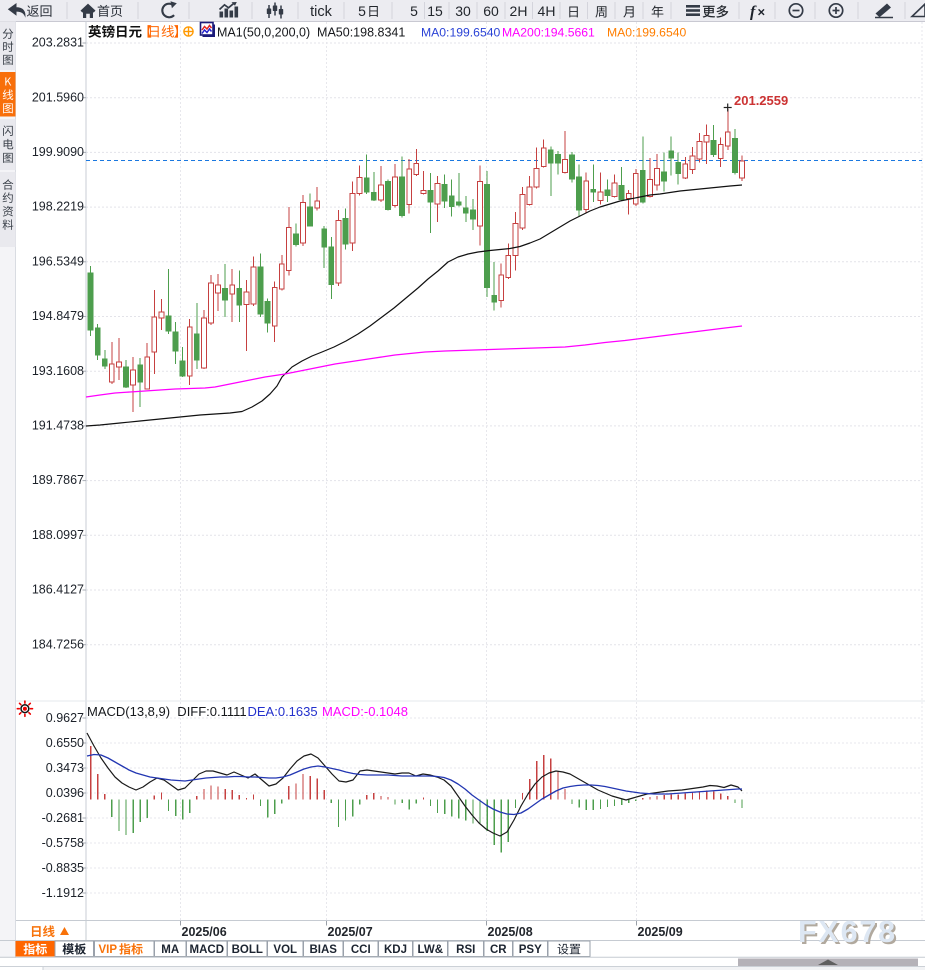 The height and width of the screenshot is (970, 925). What do you see at coordinates (283, 711) in the screenshot?
I see `svg-text: DEA:0.1635` at bounding box center [283, 711].